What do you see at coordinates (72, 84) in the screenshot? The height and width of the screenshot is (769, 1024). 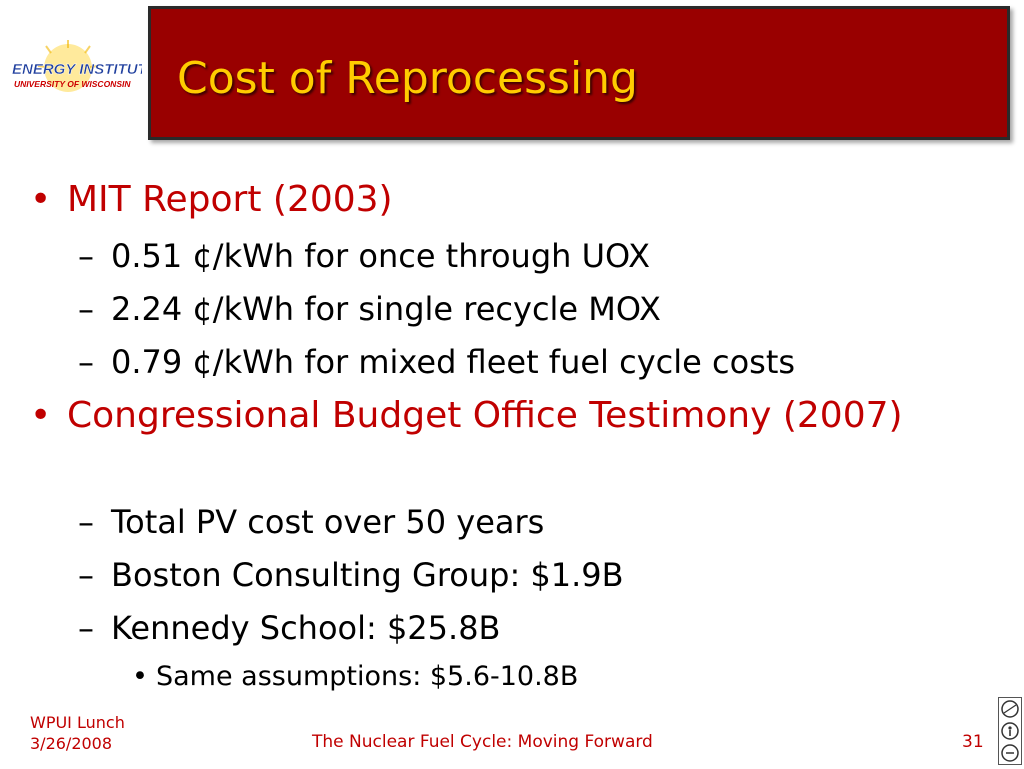 I see `logo-line2: UNIVERSITY OF WISCONSIN` at bounding box center [72, 84].